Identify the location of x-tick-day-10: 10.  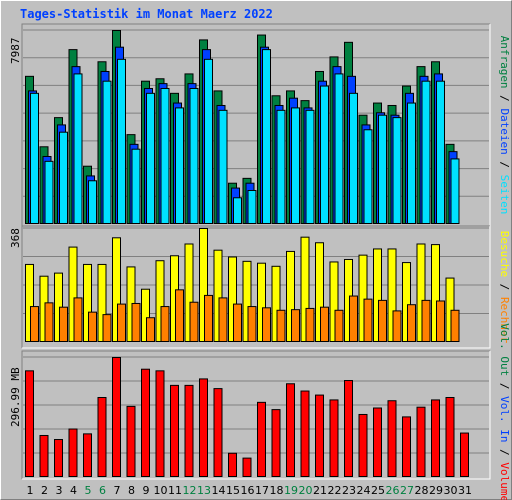
(161, 490).